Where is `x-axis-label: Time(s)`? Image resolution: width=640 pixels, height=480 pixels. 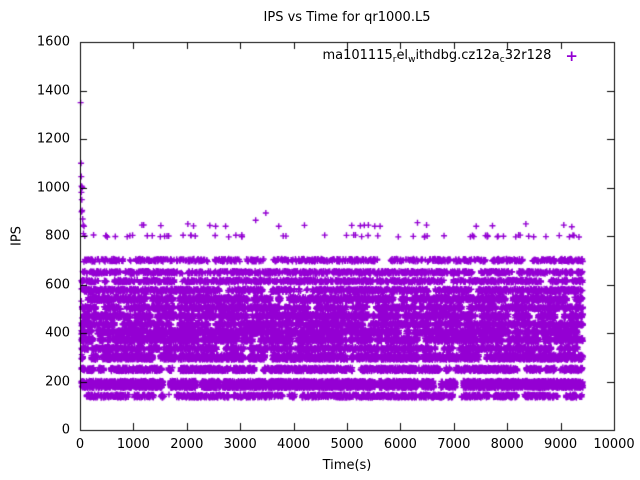
x-axis-label: Time(s) is located at coordinates (347, 465).